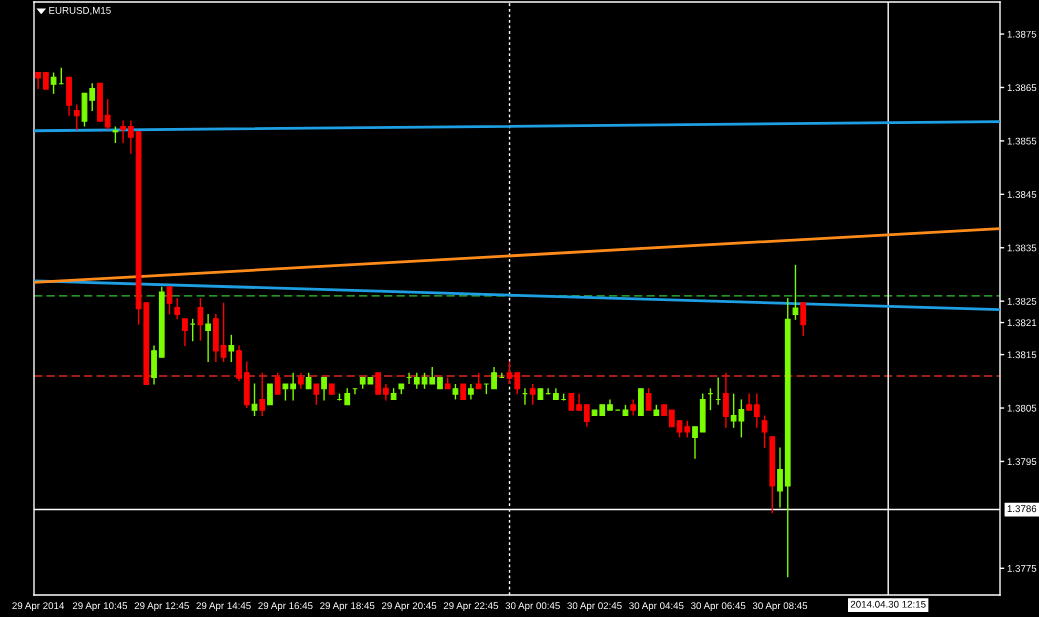 Image resolution: width=1039 pixels, height=617 pixels. What do you see at coordinates (1022, 248) in the screenshot?
I see `y-tick-label: 1.3835` at bounding box center [1022, 248].